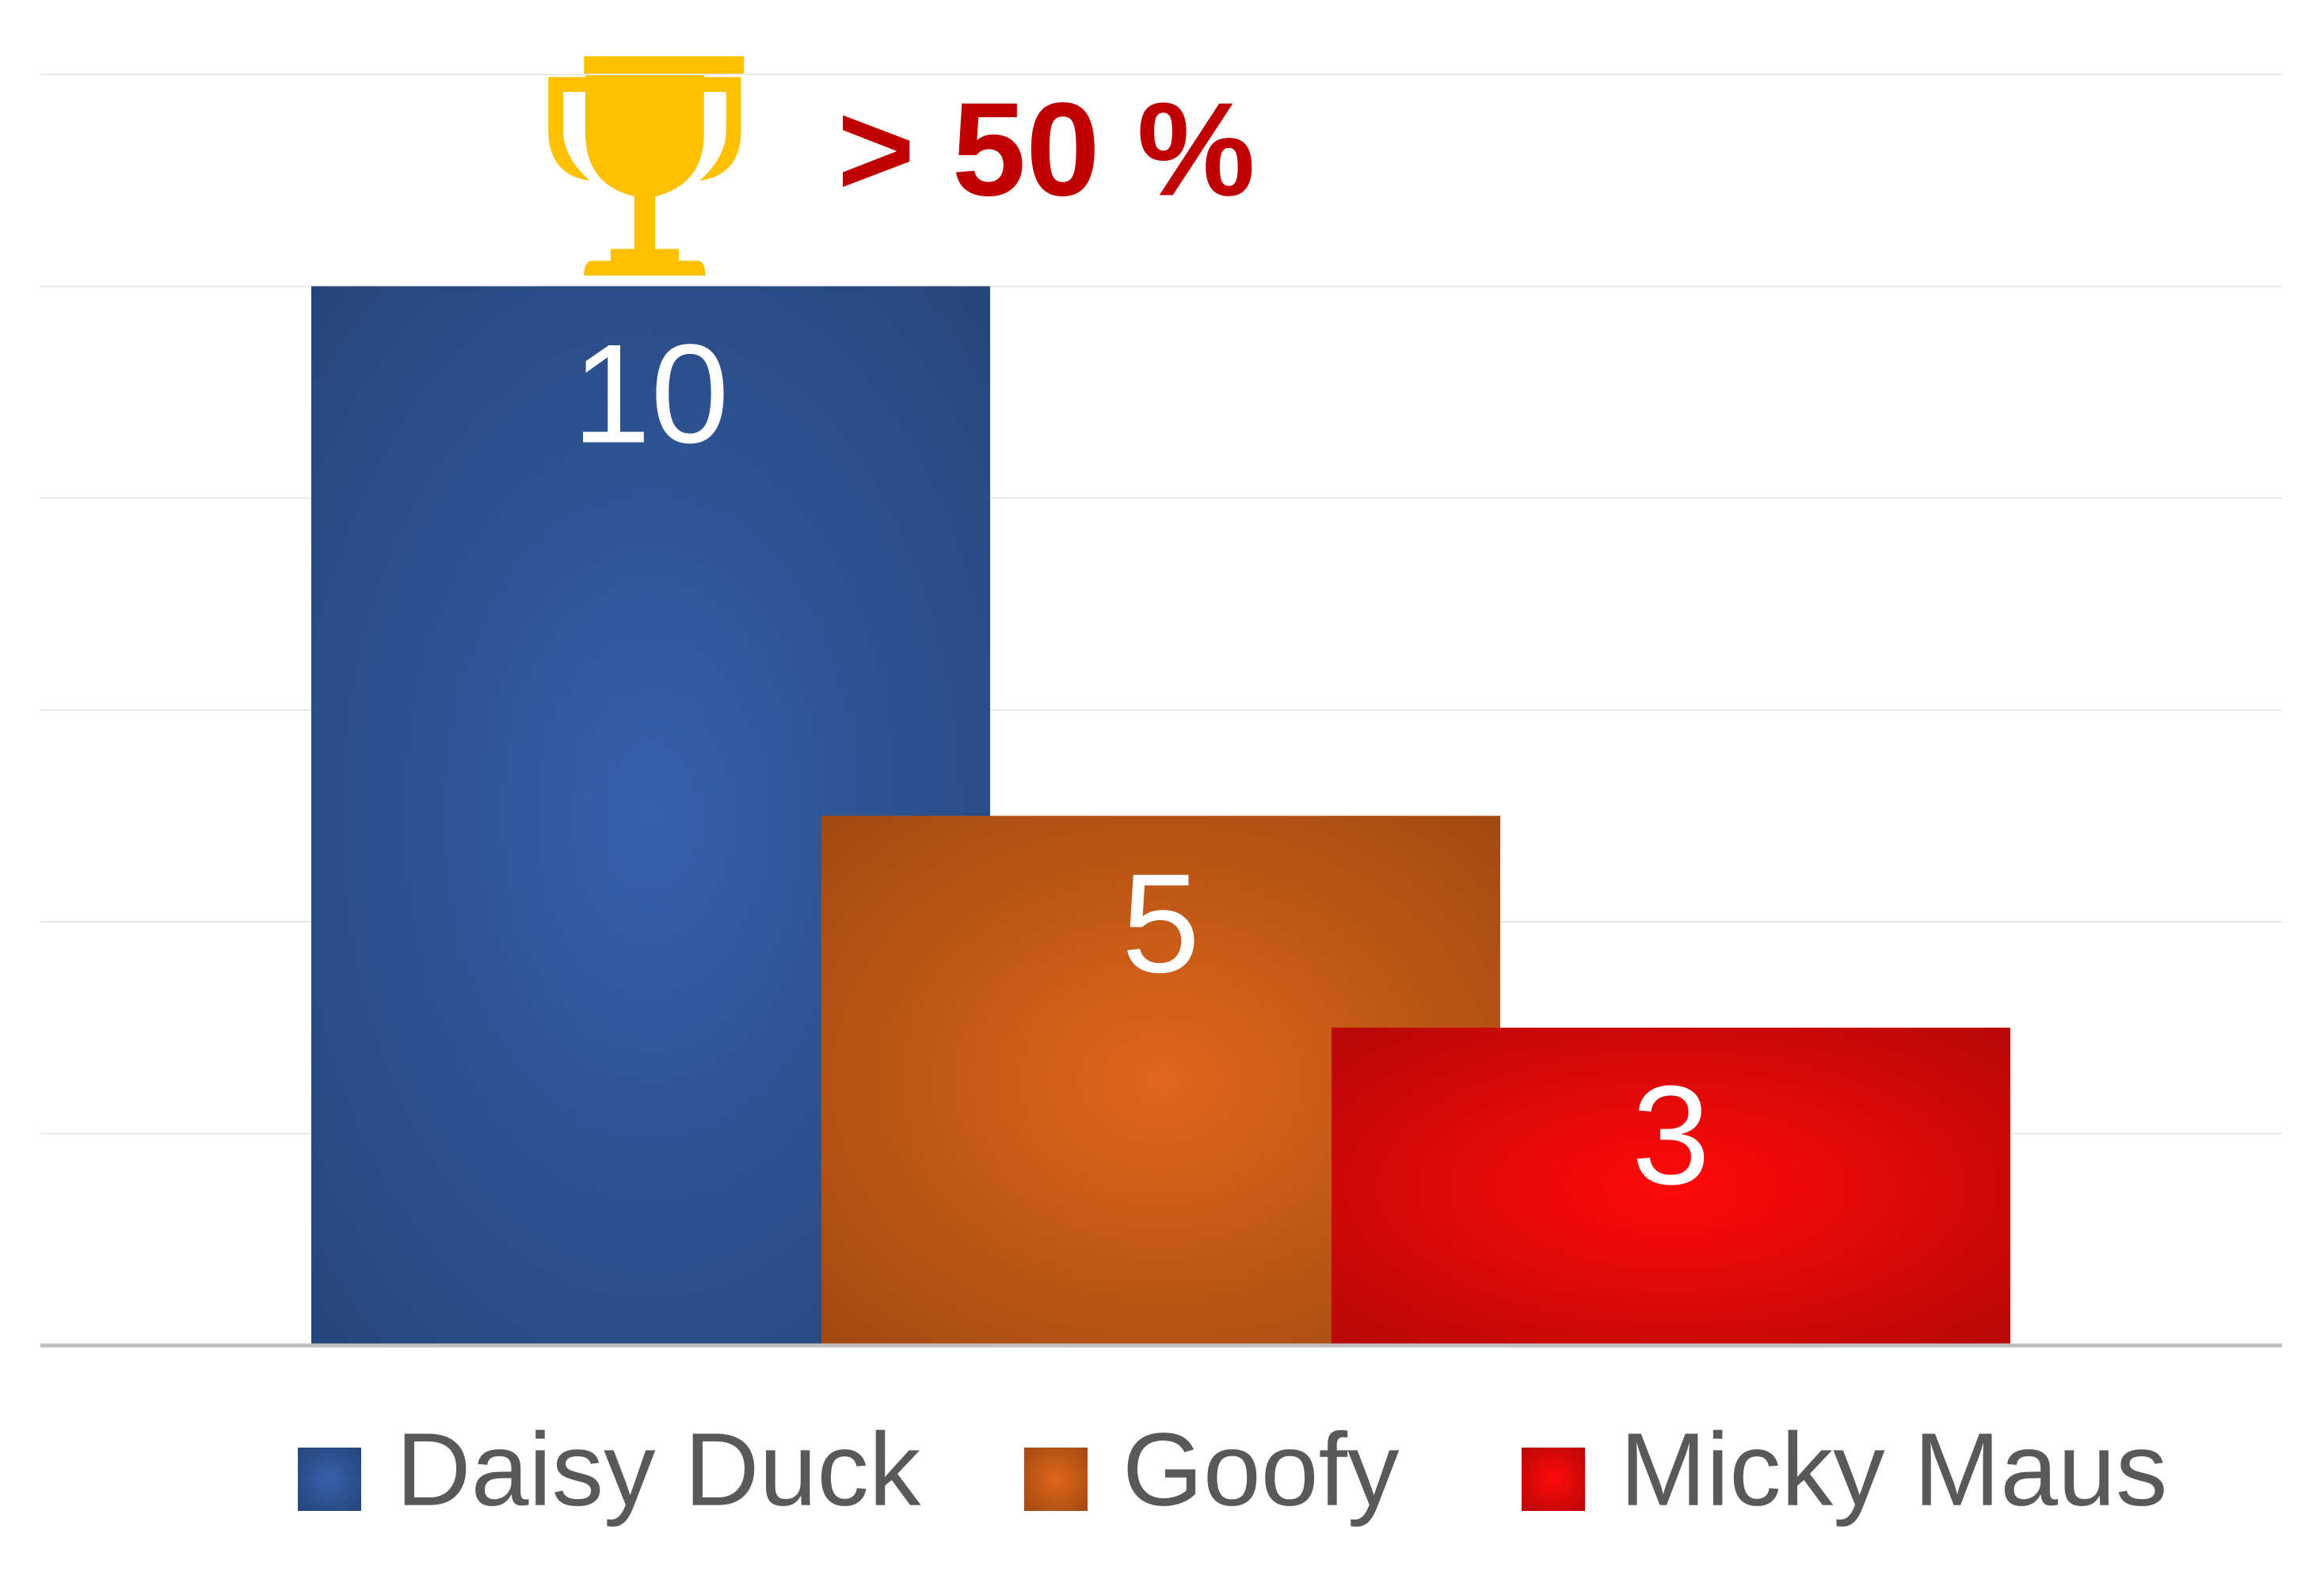 This screenshot has width=2324, height=1583. Describe the element at coordinates (651, 394) in the screenshot. I see `data-label: 10` at that location.